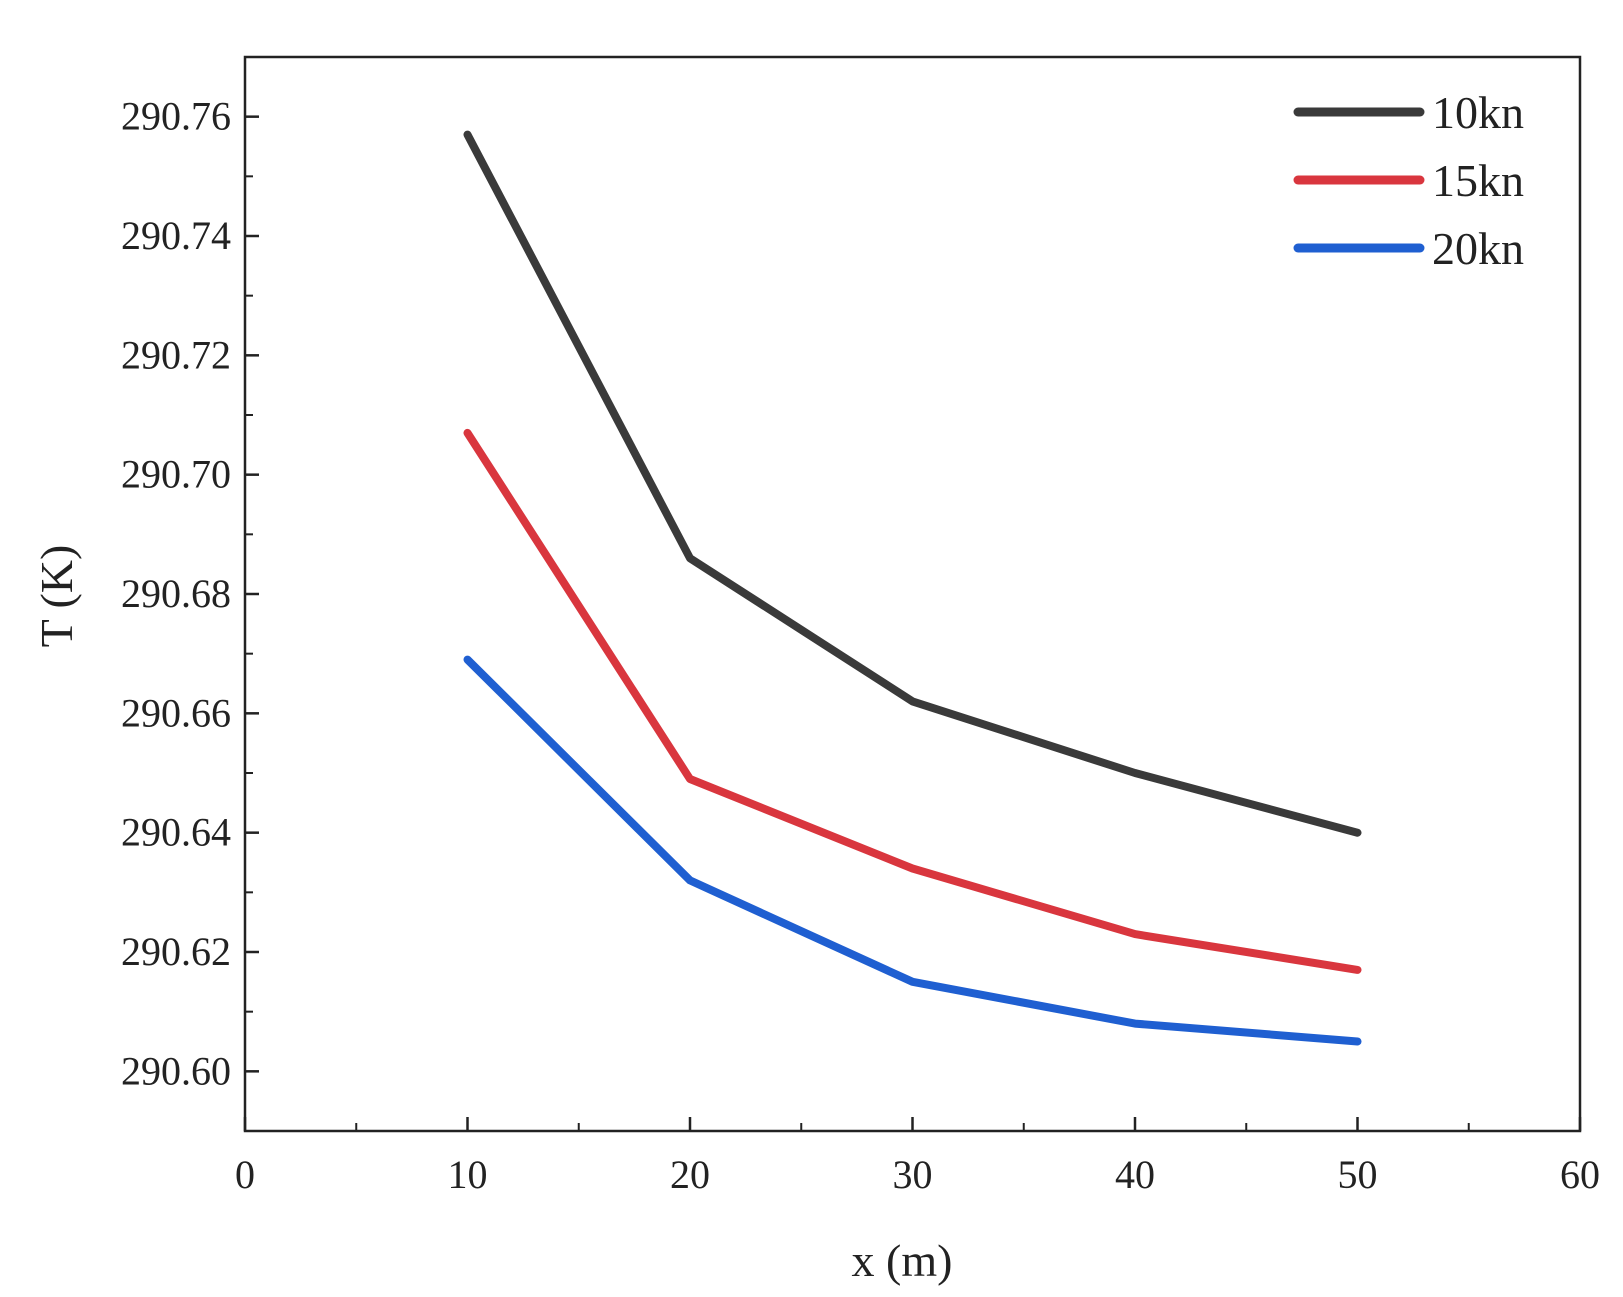 The image size is (1623, 1297). What do you see at coordinates (176, 1070) in the screenshot?
I see `y-tick-label: 290.60` at bounding box center [176, 1070].